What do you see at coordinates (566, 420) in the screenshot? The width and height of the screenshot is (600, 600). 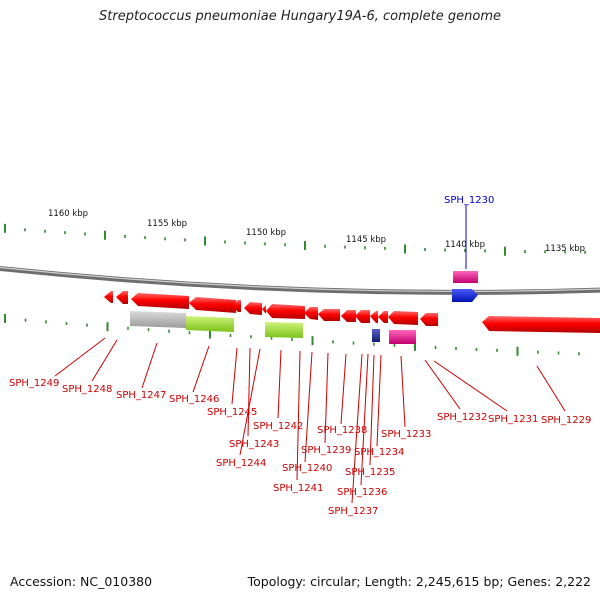 I see `gene-label-sph-1229: SPH_1229` at bounding box center [566, 420].